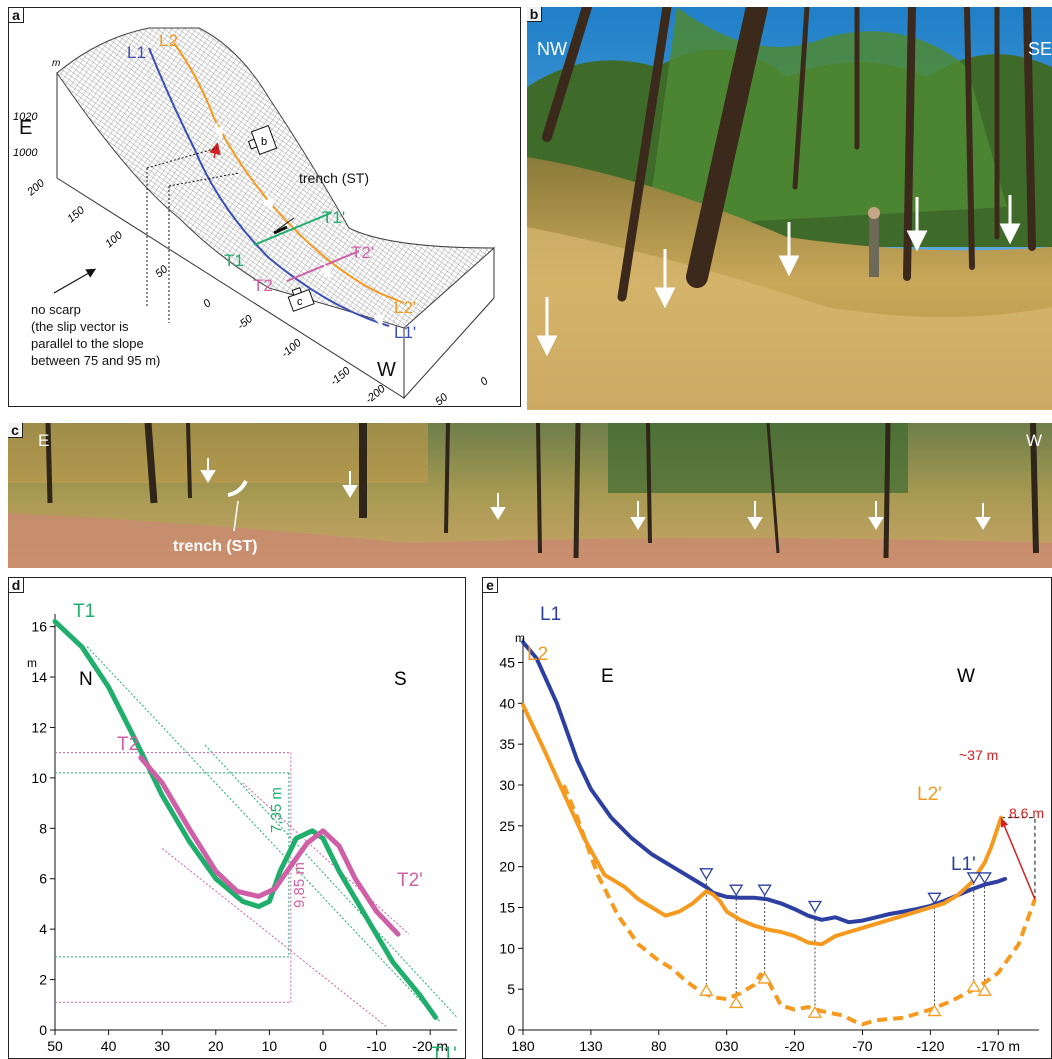 This screenshot has height=1059, width=1052. Describe the element at coordinates (550, 614) in the screenshot. I see `label-l1: L1` at that location.